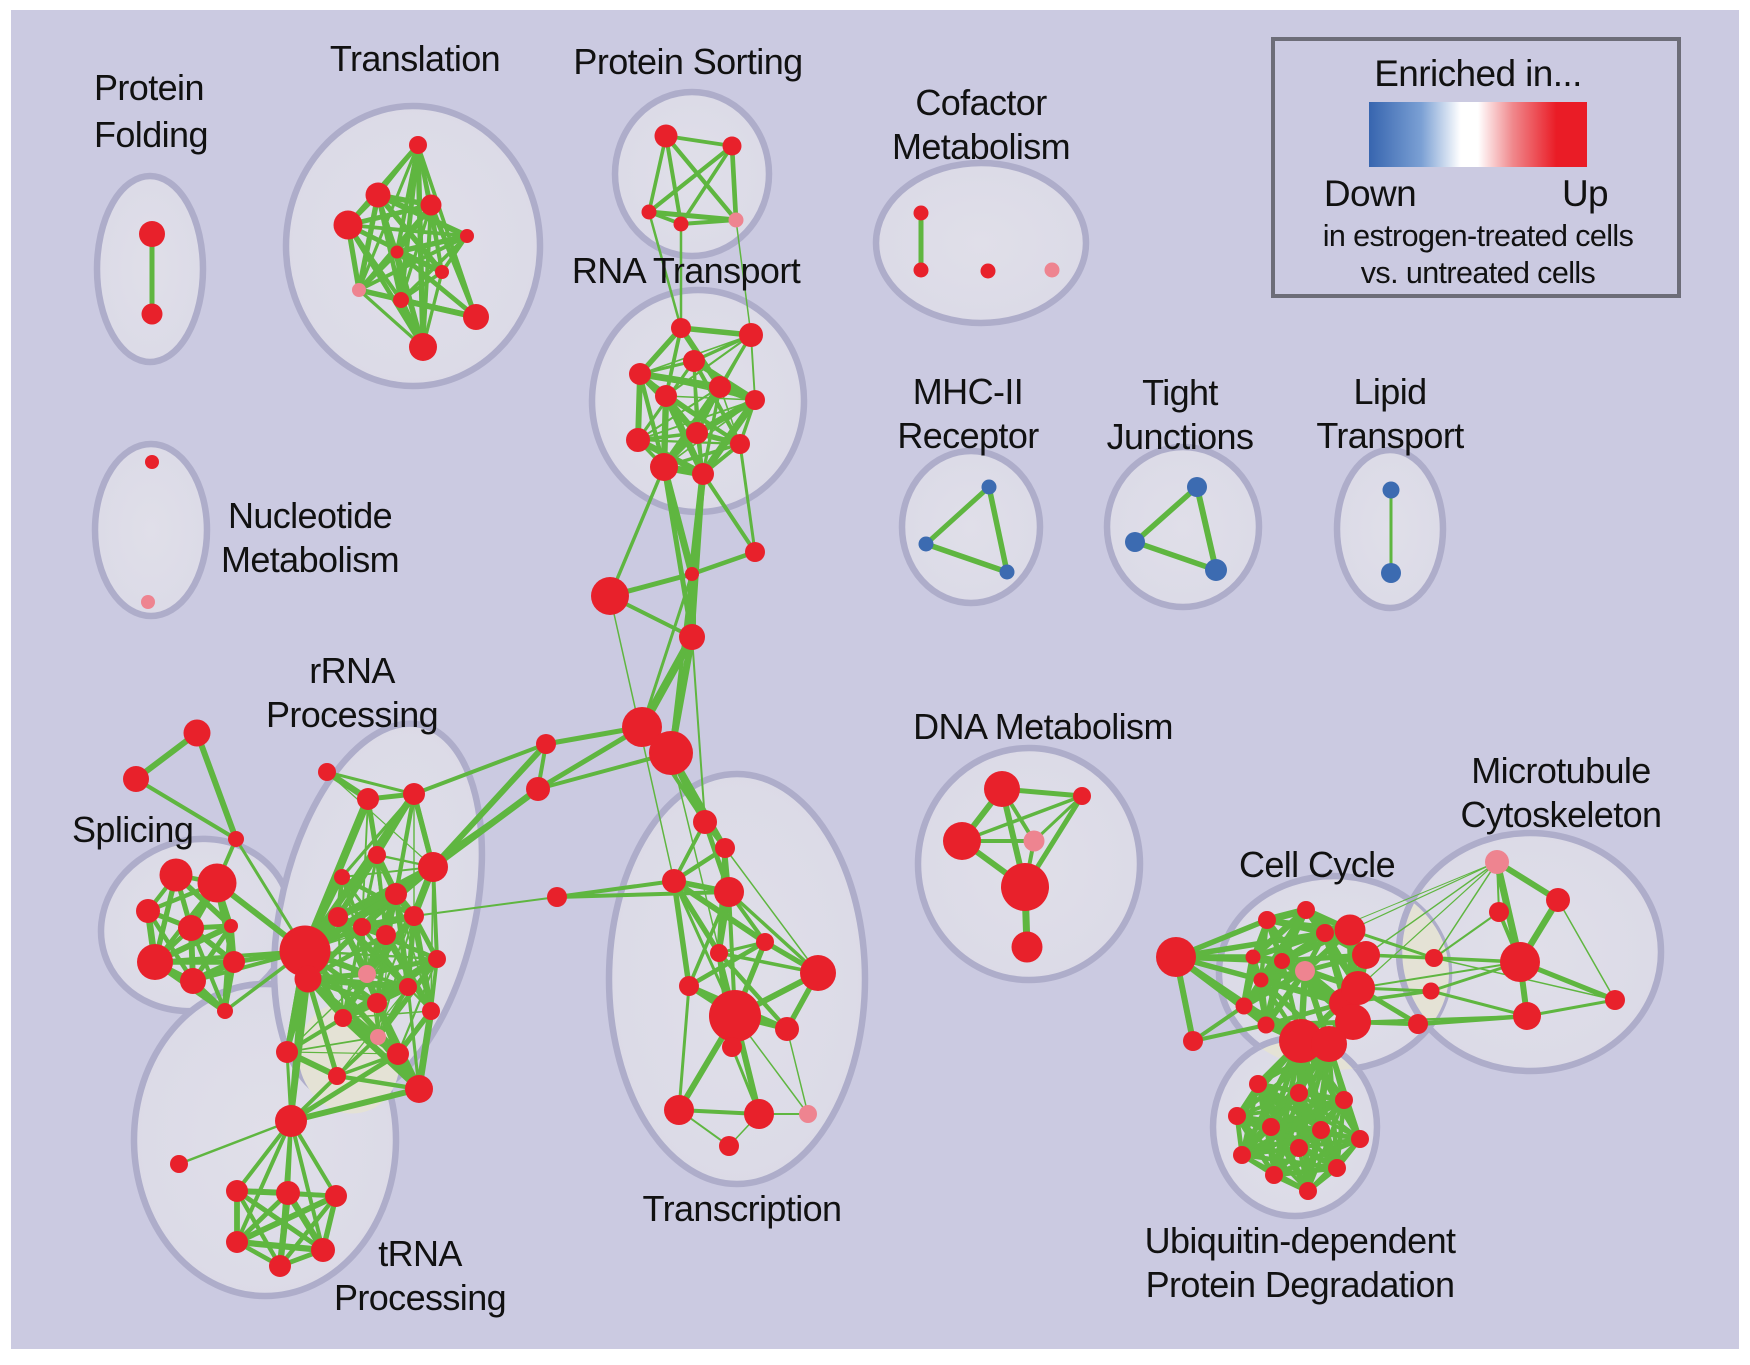  I want to click on svg-text: Receptor, so click(968, 435).